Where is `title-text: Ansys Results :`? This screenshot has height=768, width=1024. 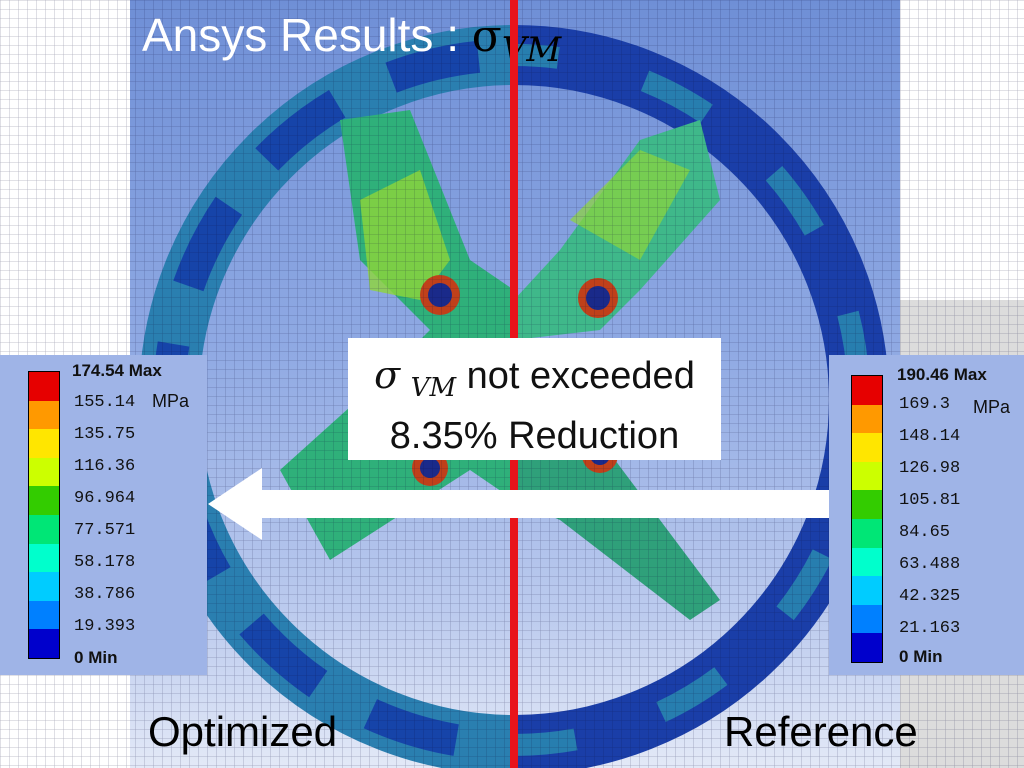 title-text: Ansys Results : is located at coordinates (307, 35).